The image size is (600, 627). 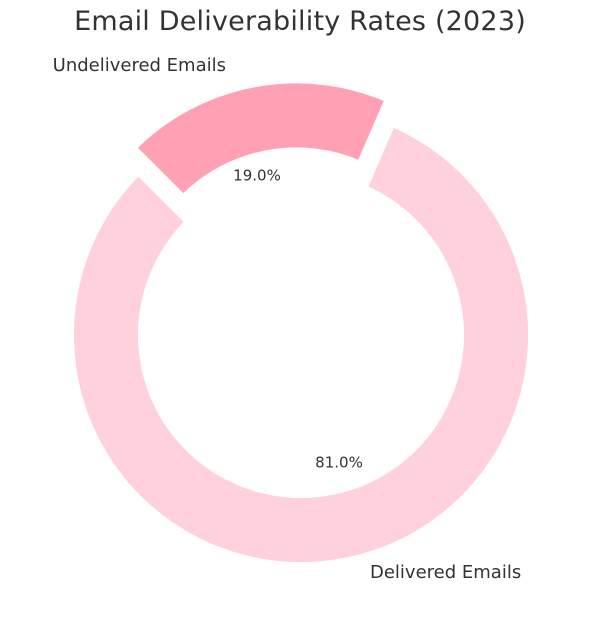 I want to click on category-label-undelivered-emails: Undelivered Emails, so click(x=139, y=65).